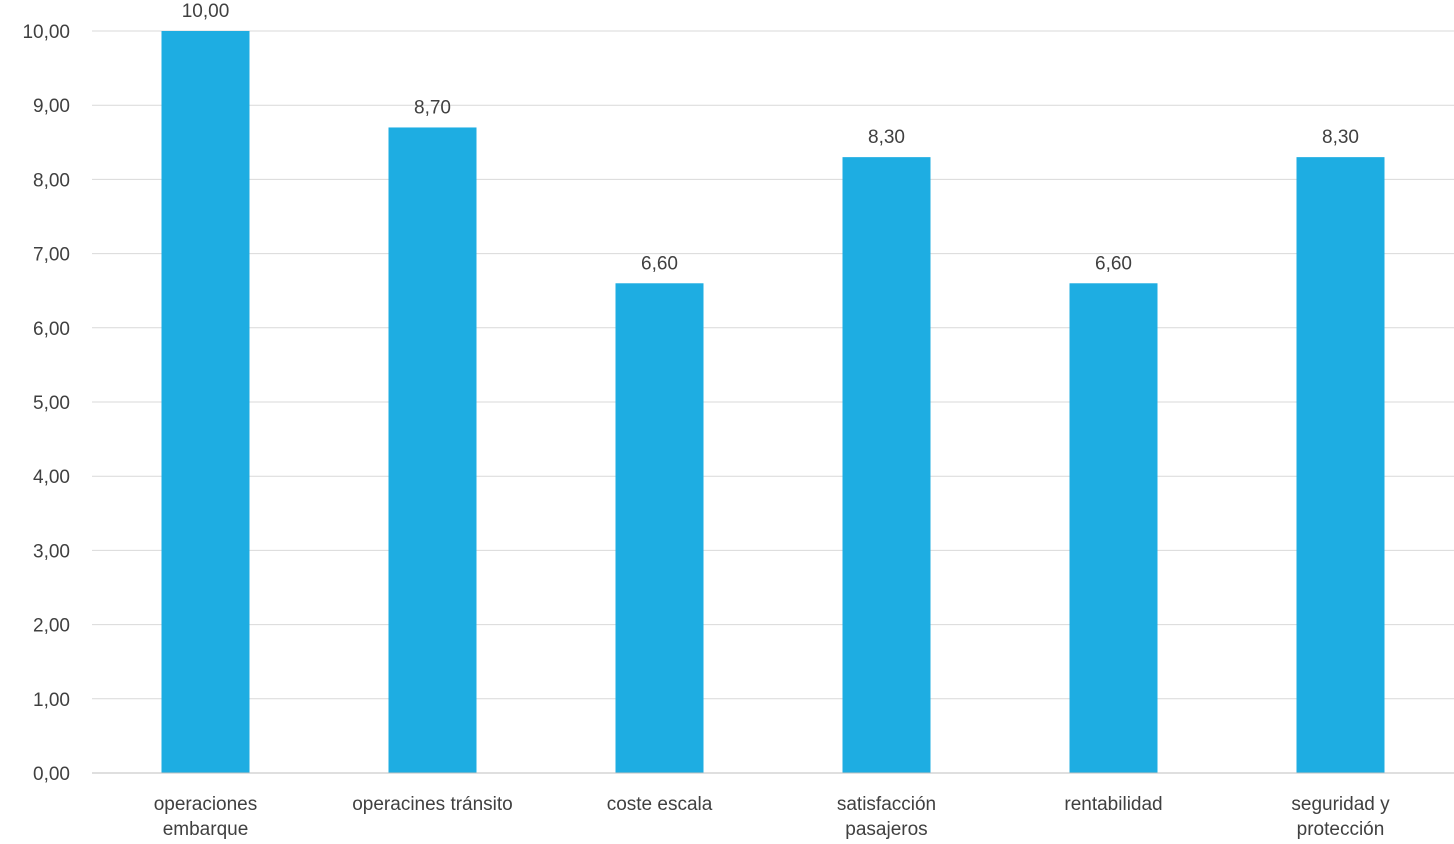 The height and width of the screenshot is (844, 1454). Describe the element at coordinates (51, 403) in the screenshot. I see `y-tick-label: 5,00` at that location.